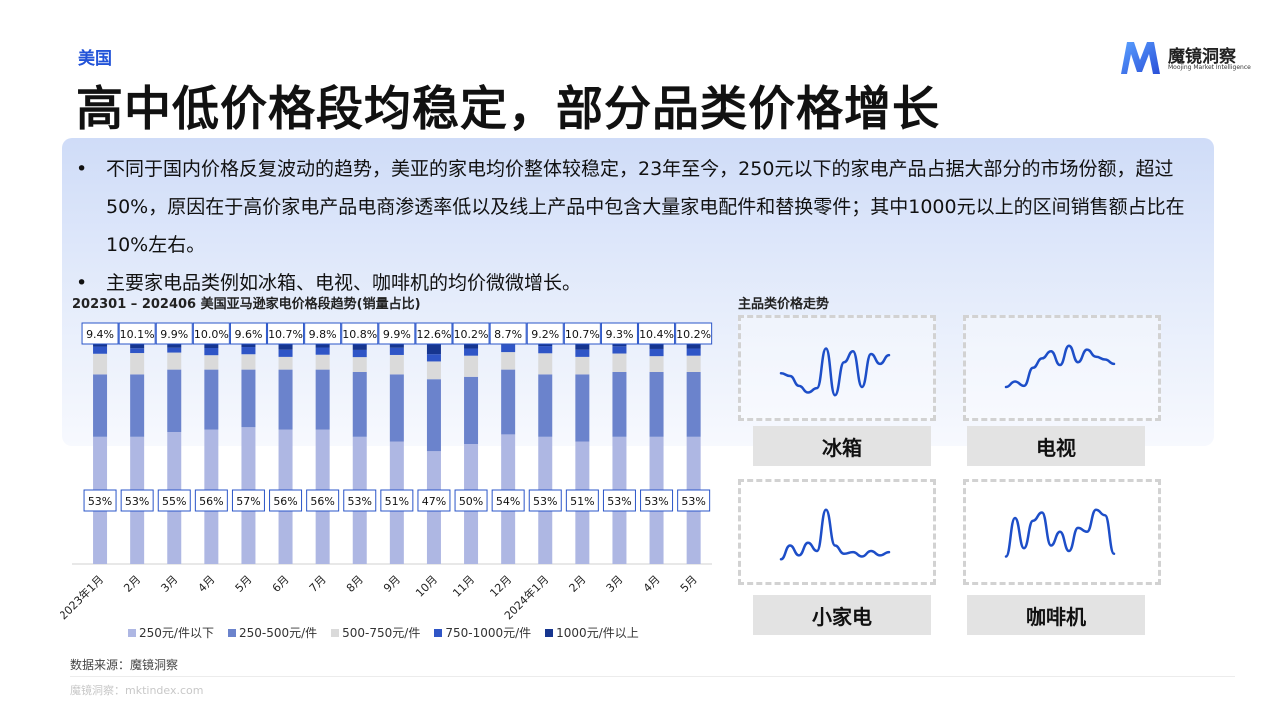 The width and height of the screenshot is (1280, 720). I want to click on data-label: 51%, so click(397, 501).